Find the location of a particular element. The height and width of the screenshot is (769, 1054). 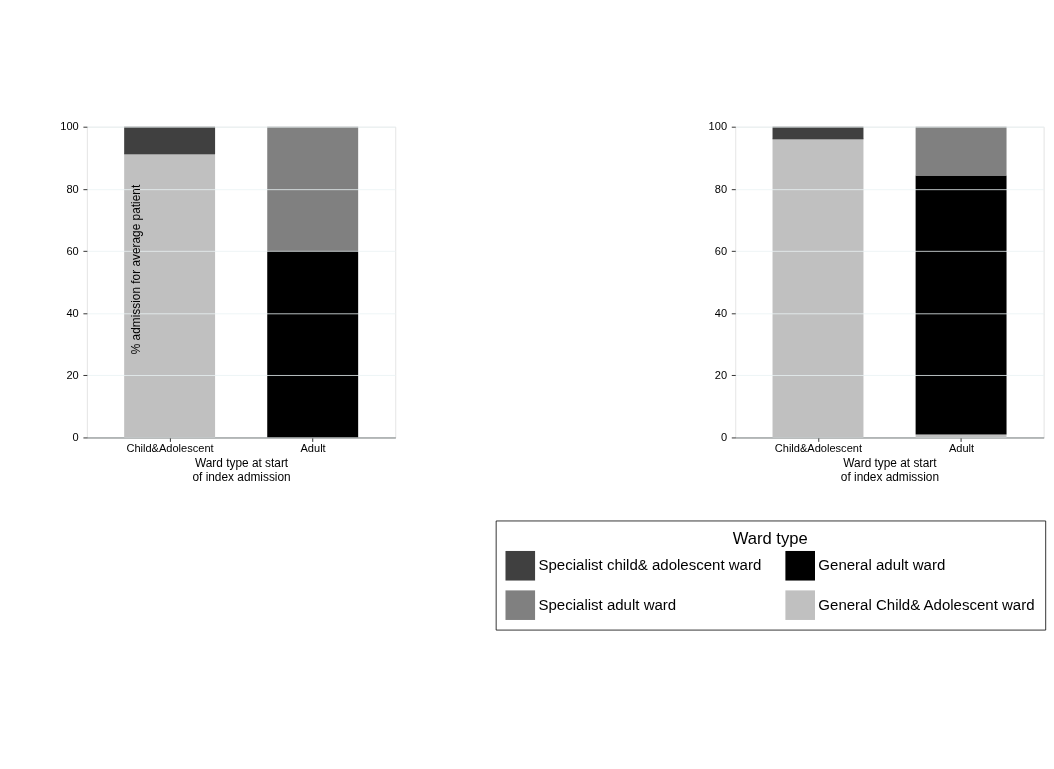

legend-label: General adult ward is located at coordinates (882, 565).